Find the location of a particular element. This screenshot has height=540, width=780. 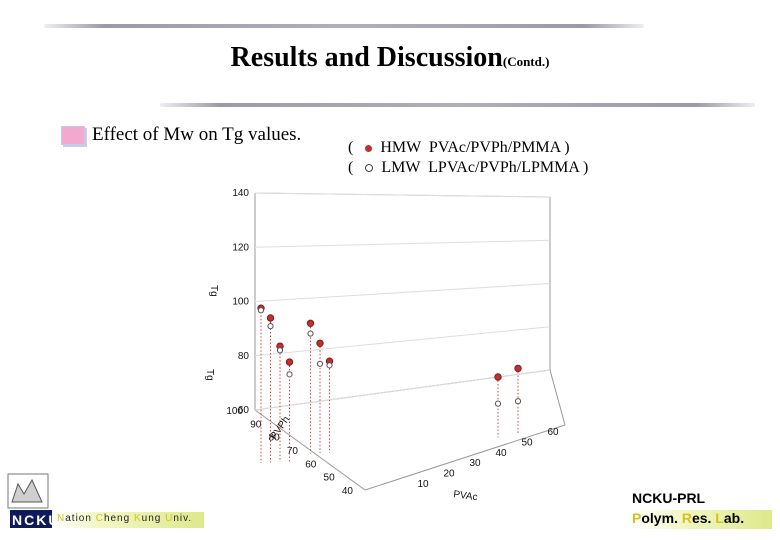

legend-hmw: ( HMW PVAc/PVPh/PMMA ) is located at coordinates (455, 139).